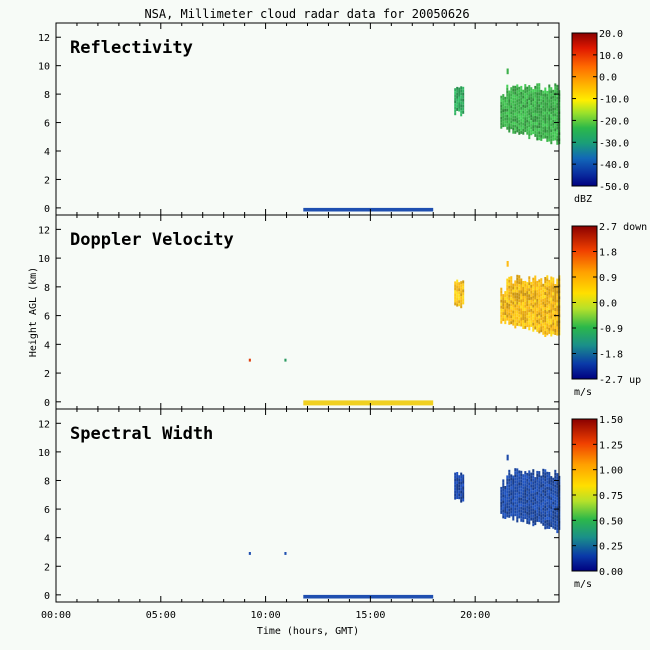 This screenshot has width=650, height=650. I want to click on y-tick-label: 2, so click(47, 374).